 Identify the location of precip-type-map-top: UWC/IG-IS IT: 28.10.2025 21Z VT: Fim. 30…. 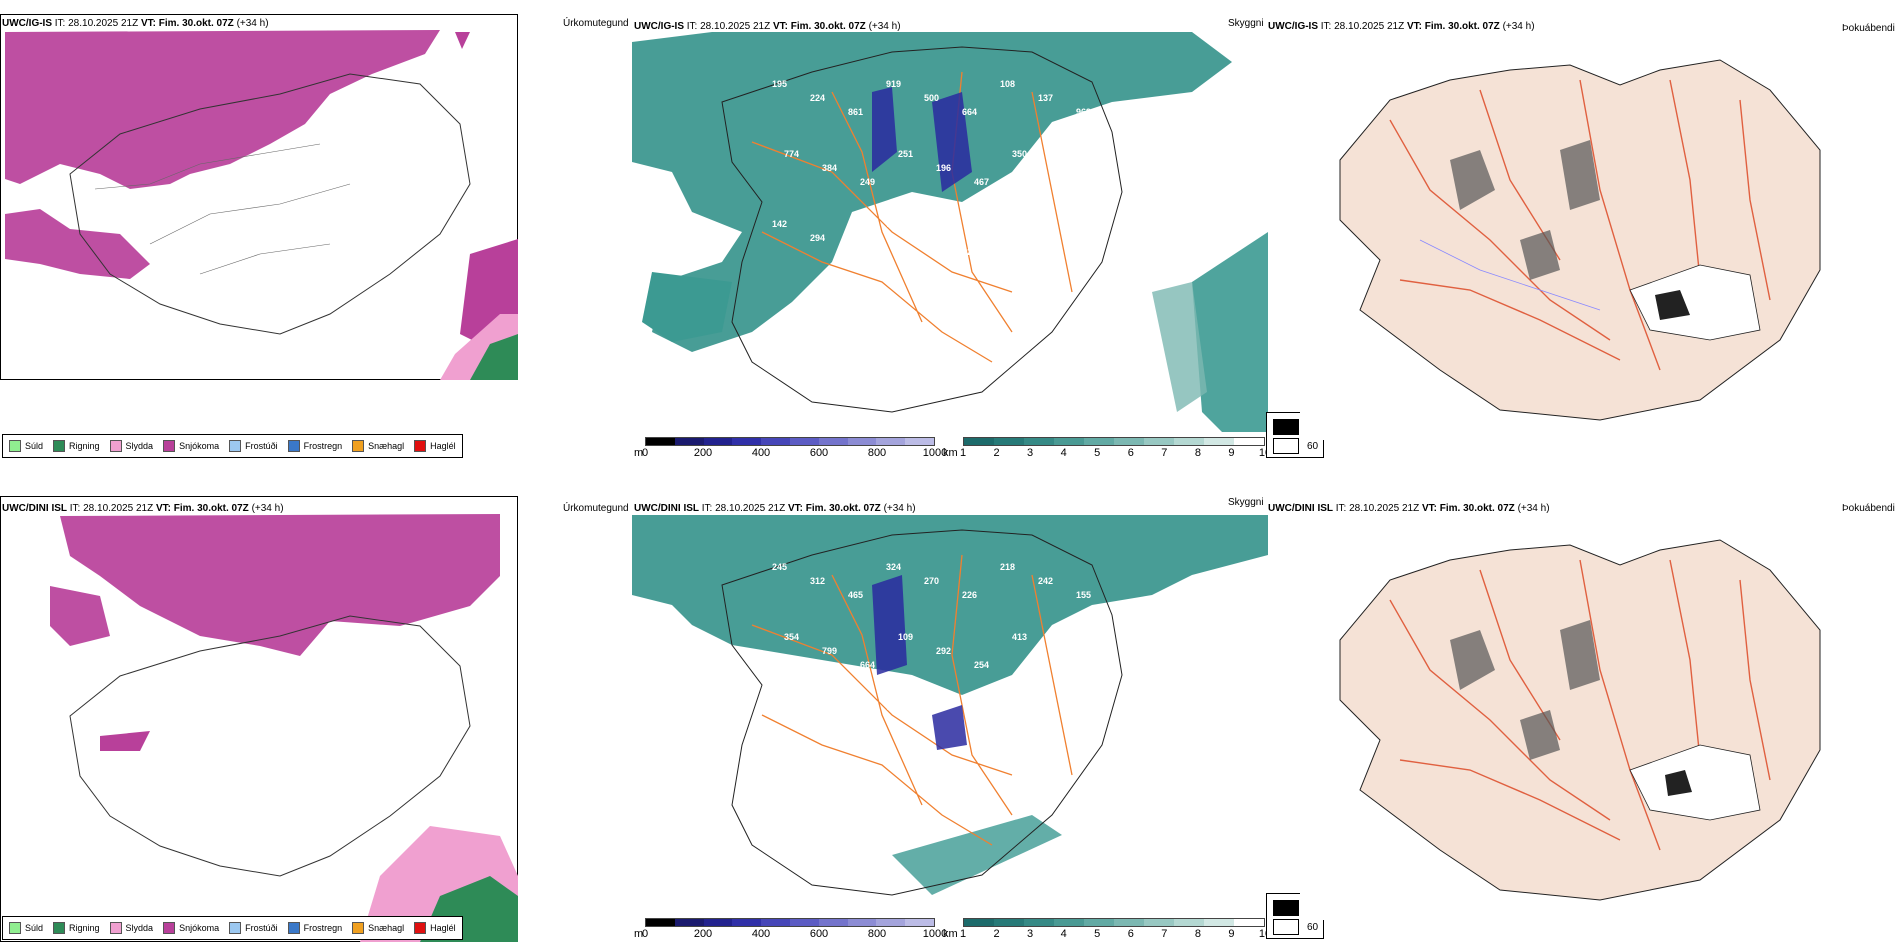
(259, 197).